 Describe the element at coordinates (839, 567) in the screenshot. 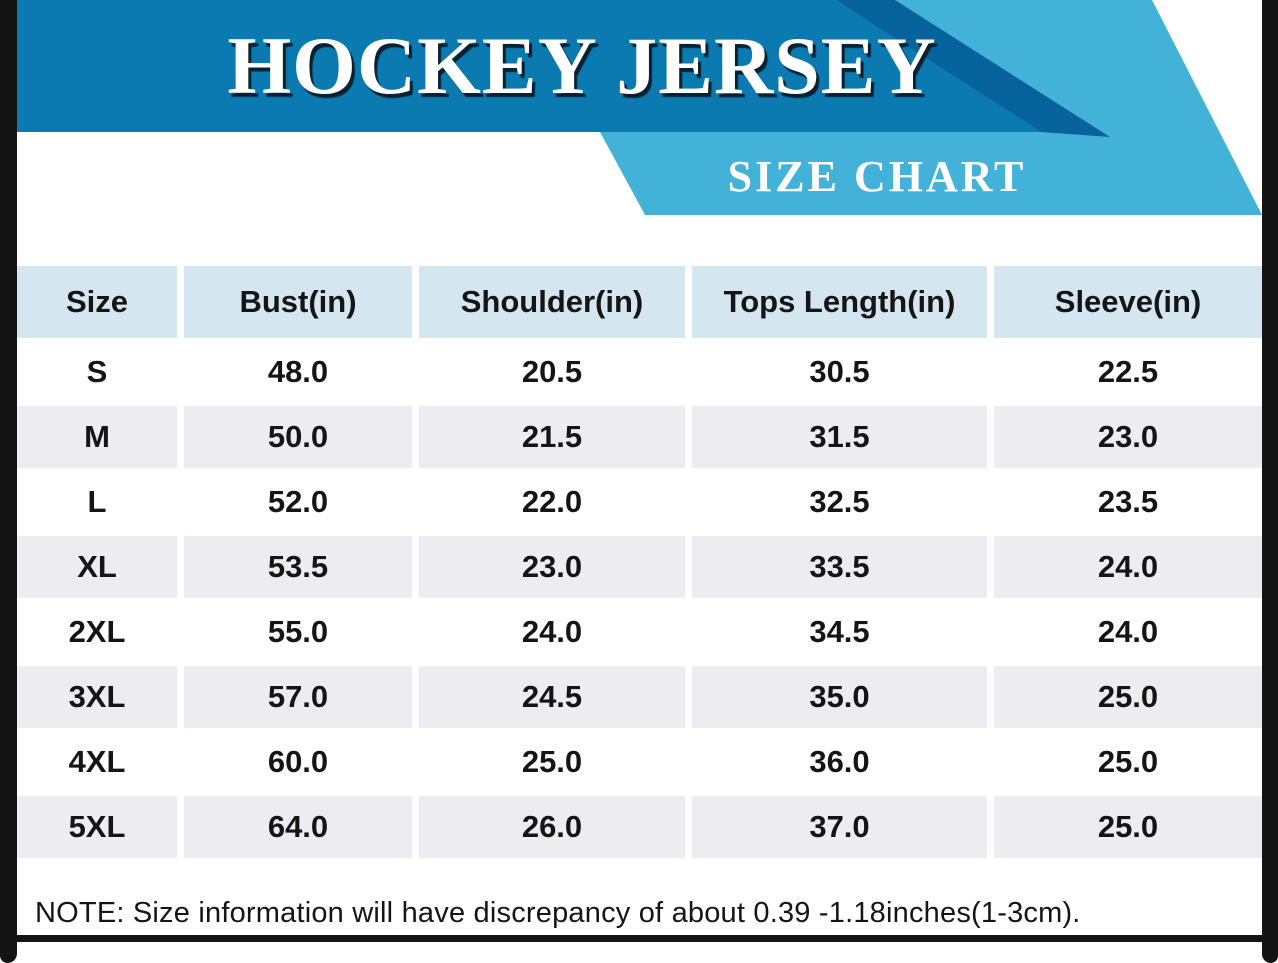

I see `measurement-cell: 33.5` at that location.